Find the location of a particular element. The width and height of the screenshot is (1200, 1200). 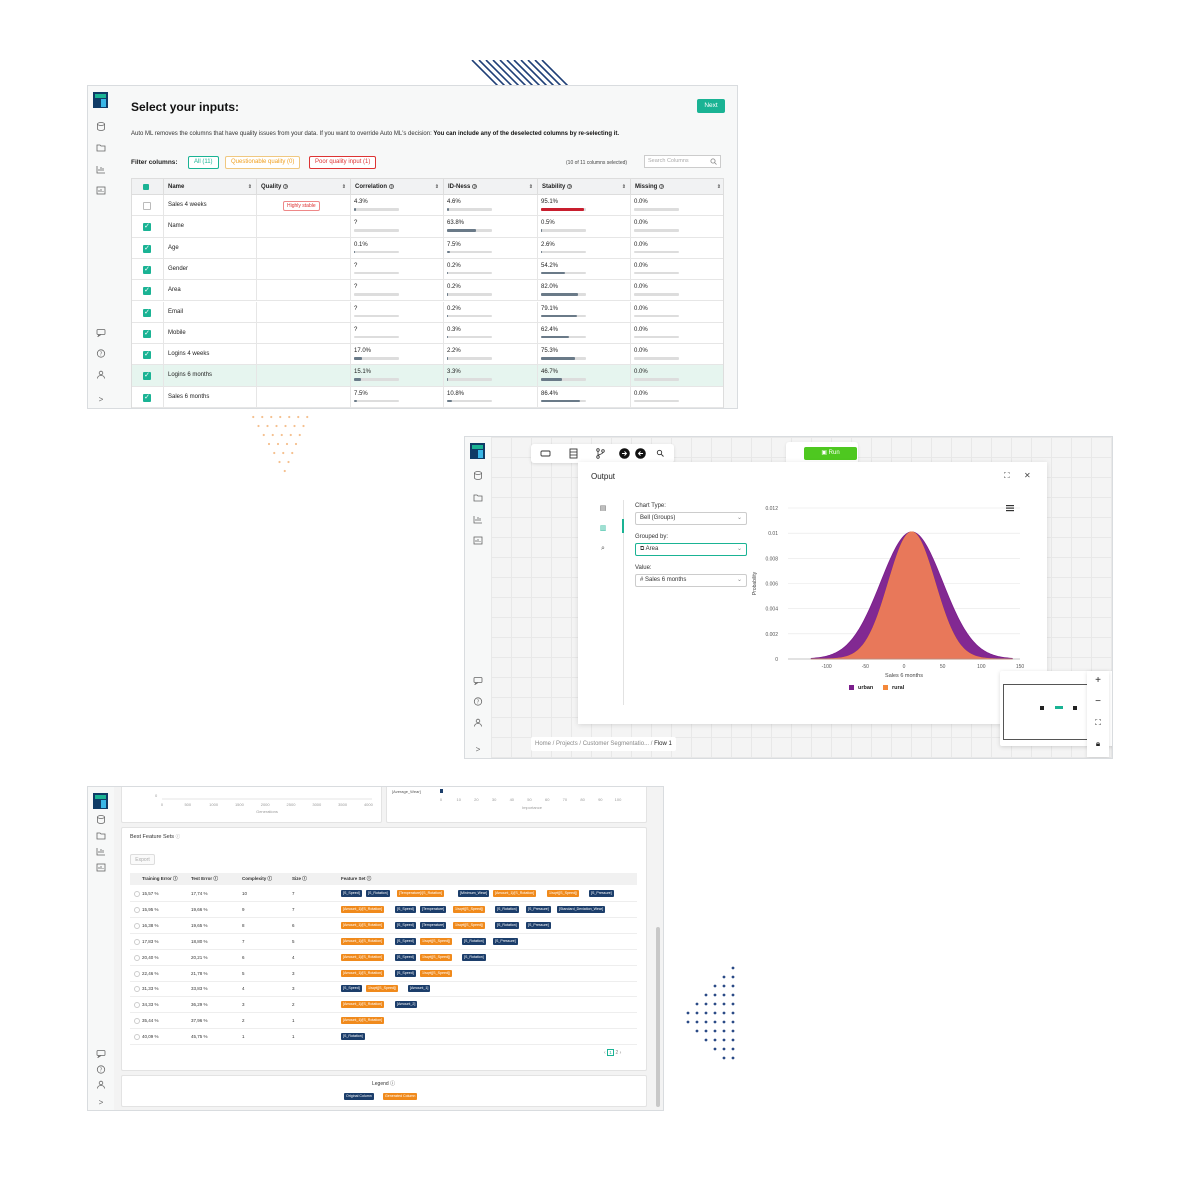

header-correlation: Correlation? ⇕ is located at coordinates (397, 187).